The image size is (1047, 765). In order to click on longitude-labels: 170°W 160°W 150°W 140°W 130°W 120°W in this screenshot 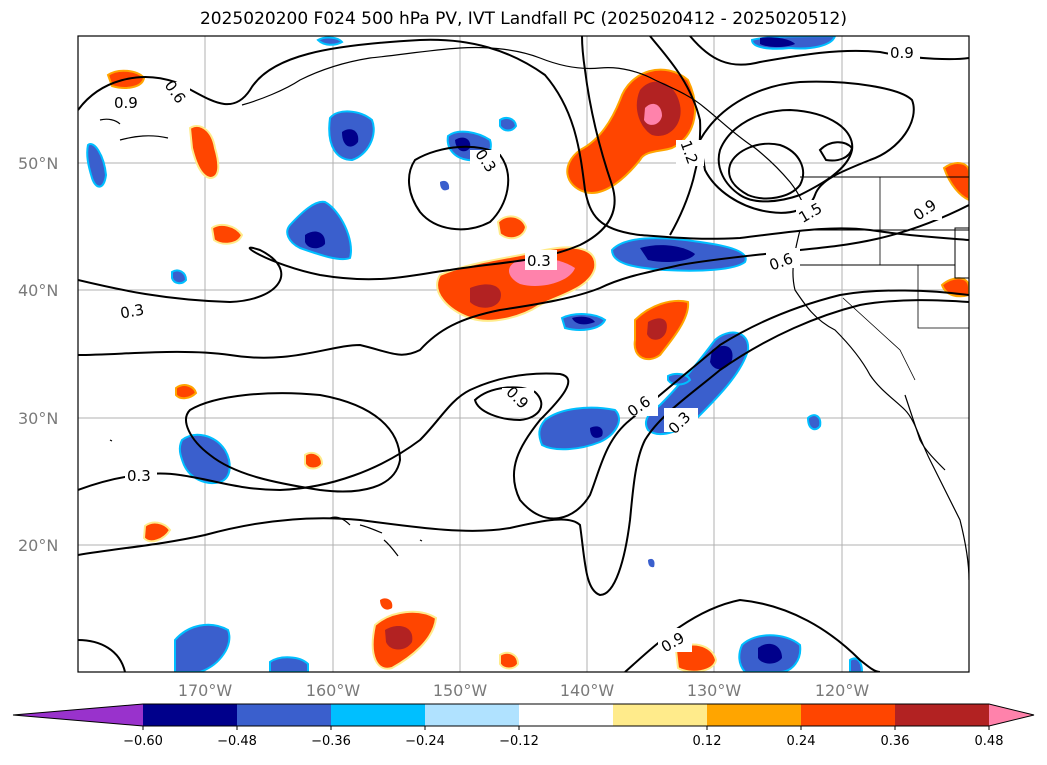, I will do `click(524, 690)`.